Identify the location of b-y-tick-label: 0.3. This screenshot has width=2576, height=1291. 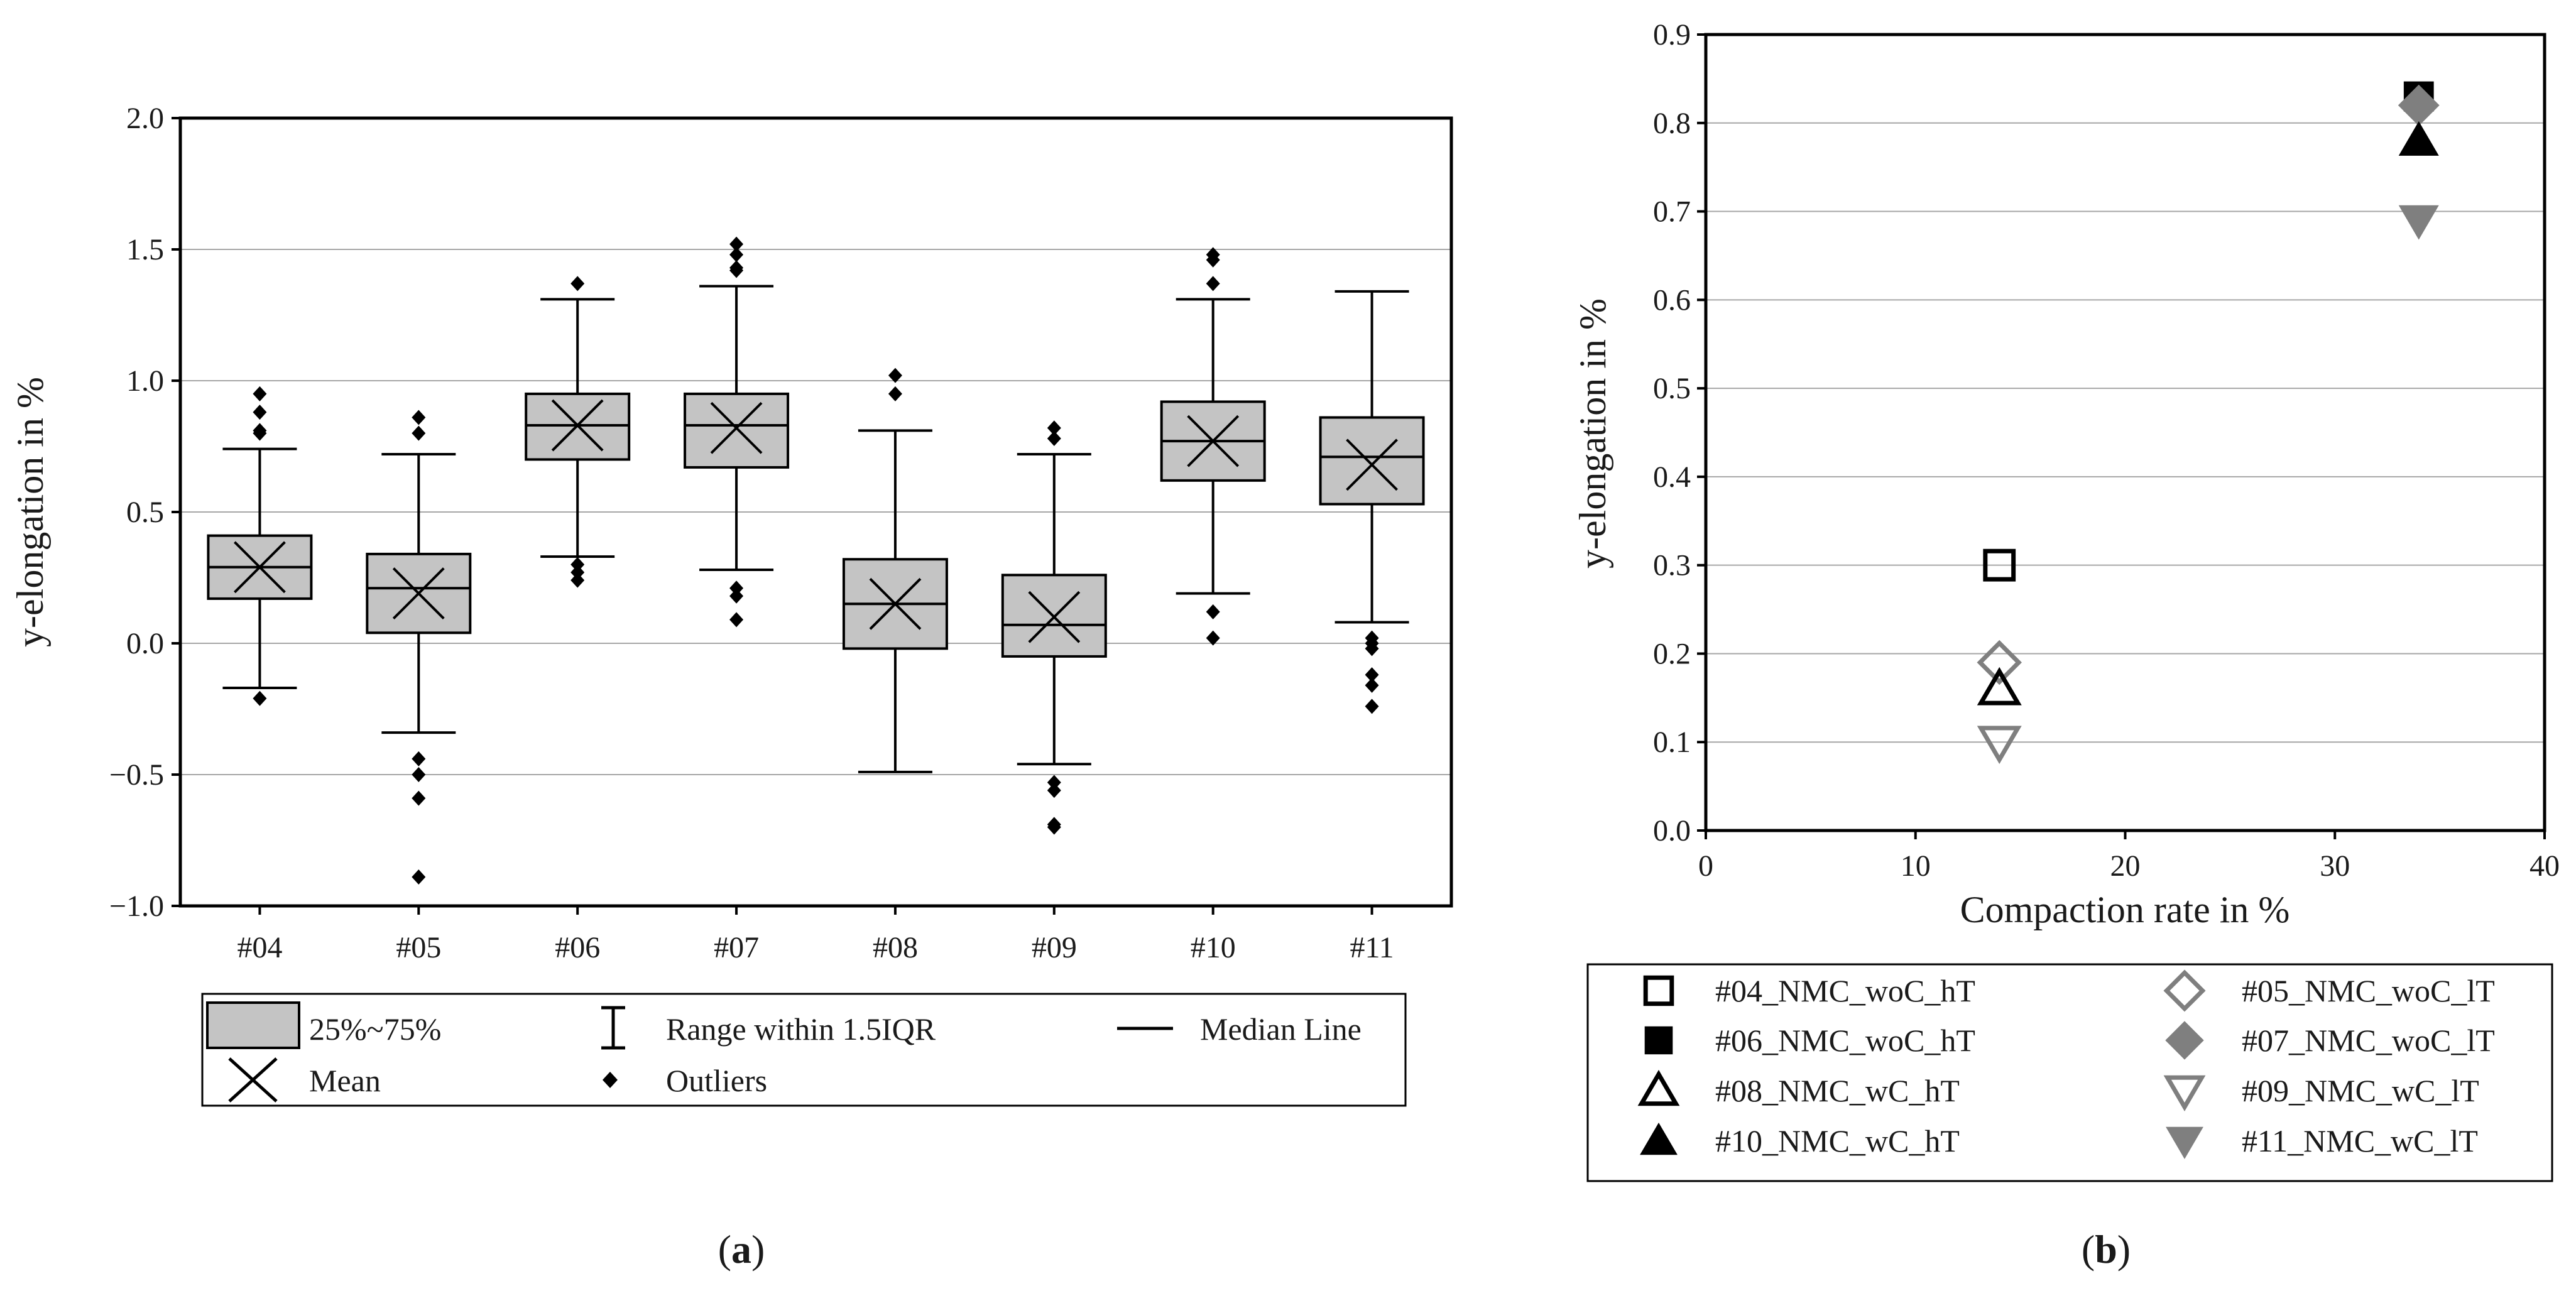
(1672, 565).